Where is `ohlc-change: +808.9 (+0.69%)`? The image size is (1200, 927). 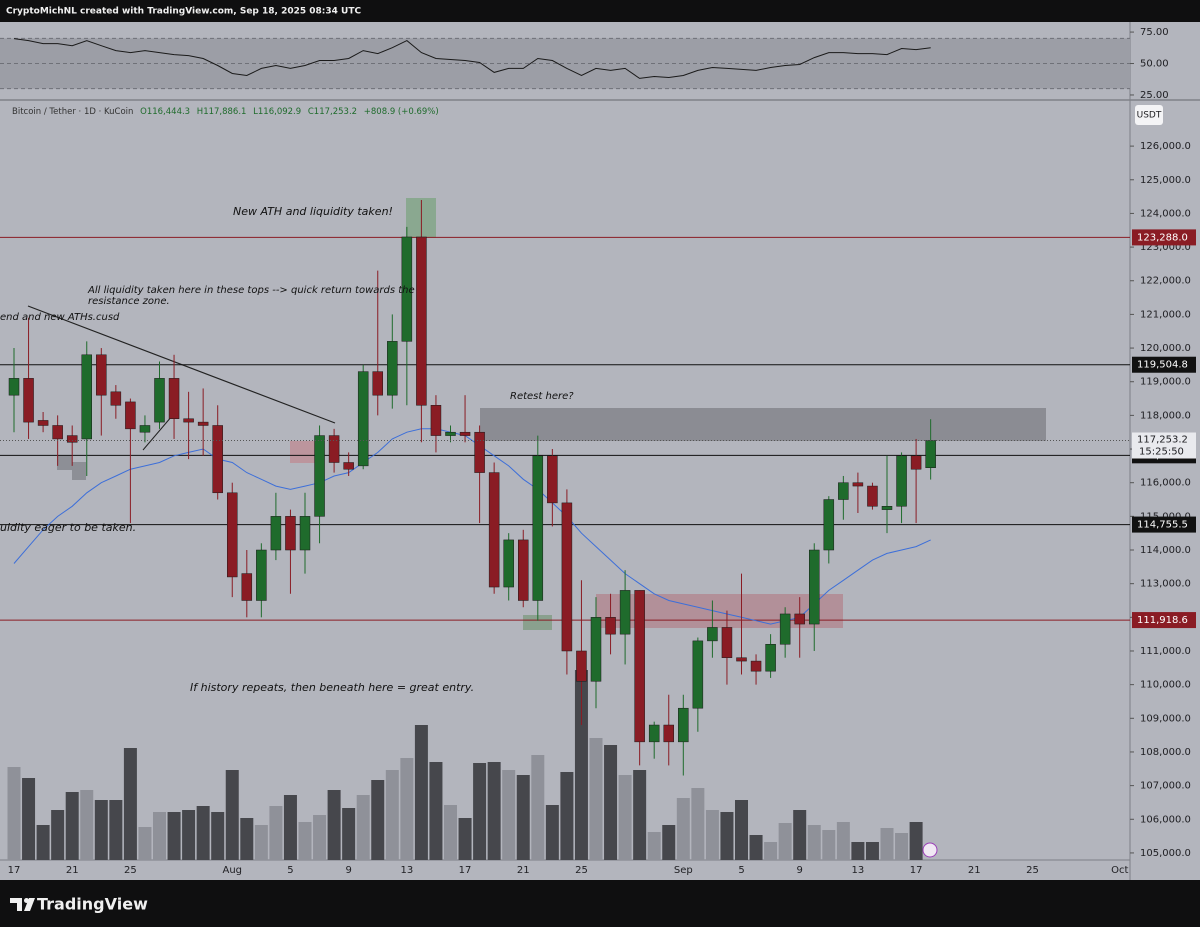
ohlc-change: +808.9 (+0.69%) is located at coordinates (401, 112).